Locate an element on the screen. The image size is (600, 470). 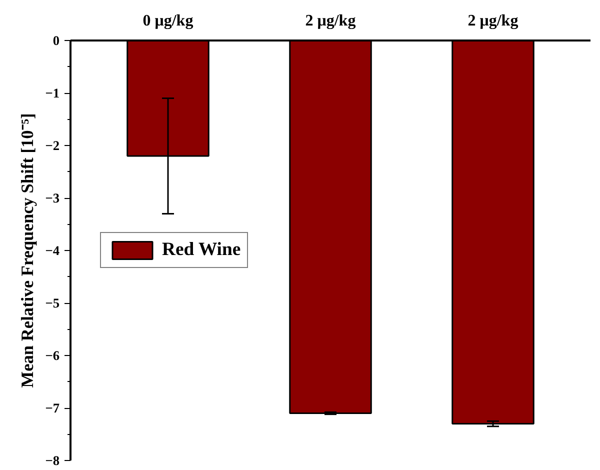
y-tick-label: −5 is located at coordinates (52, 303).